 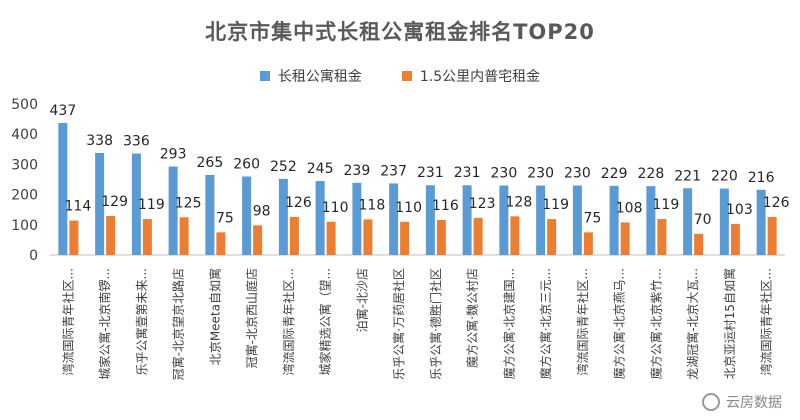 What do you see at coordinates (687, 176) in the screenshot?
I see `data-label-long-rent: 221` at bounding box center [687, 176].